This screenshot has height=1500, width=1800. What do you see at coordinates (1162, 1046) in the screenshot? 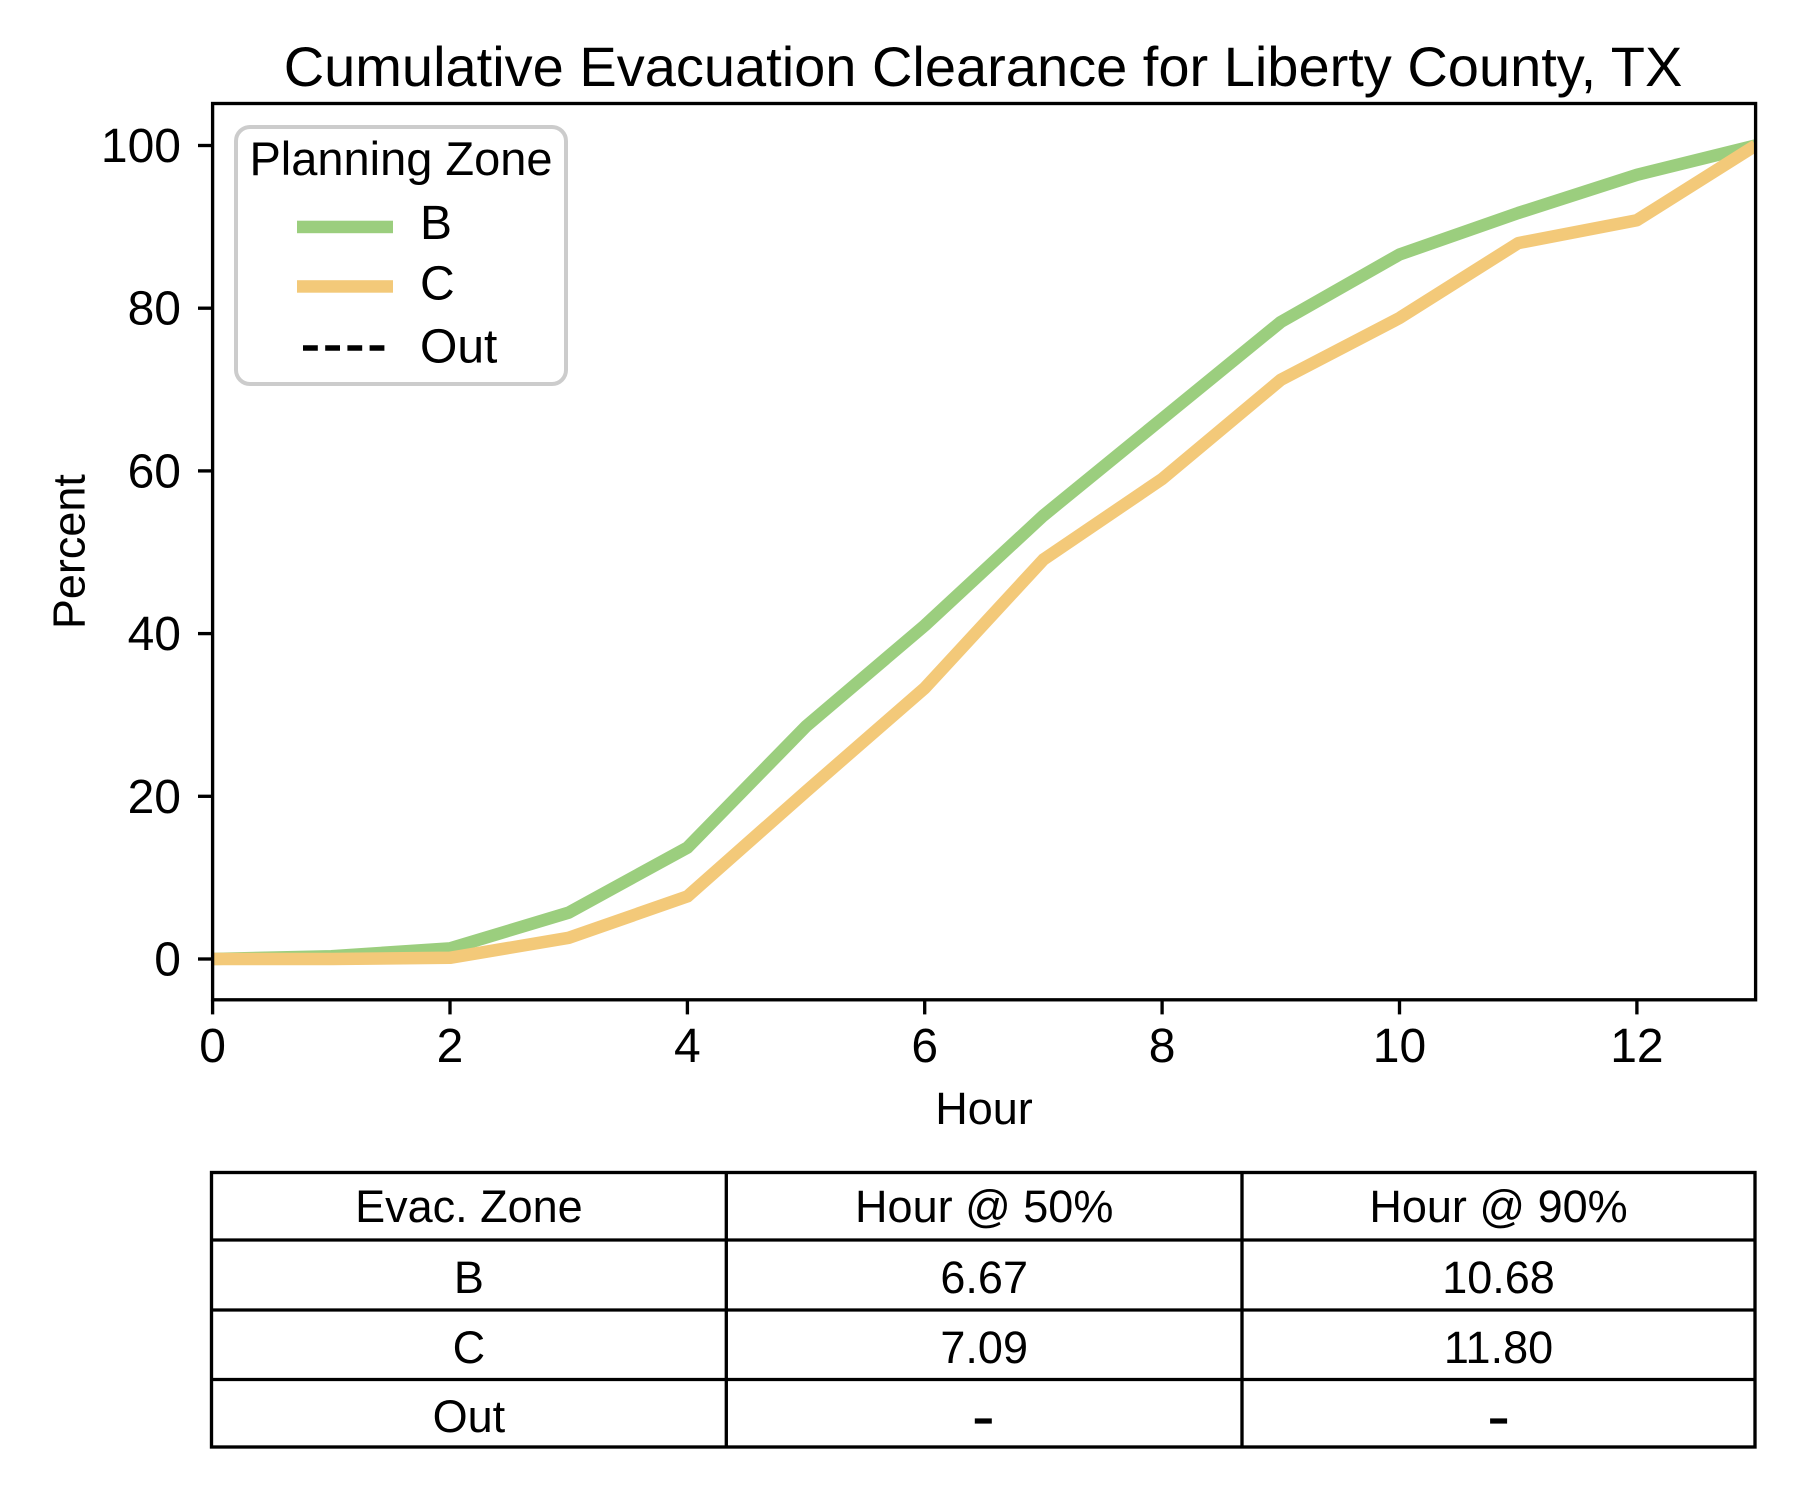
I see `svg-text: 8` at bounding box center [1162, 1046].